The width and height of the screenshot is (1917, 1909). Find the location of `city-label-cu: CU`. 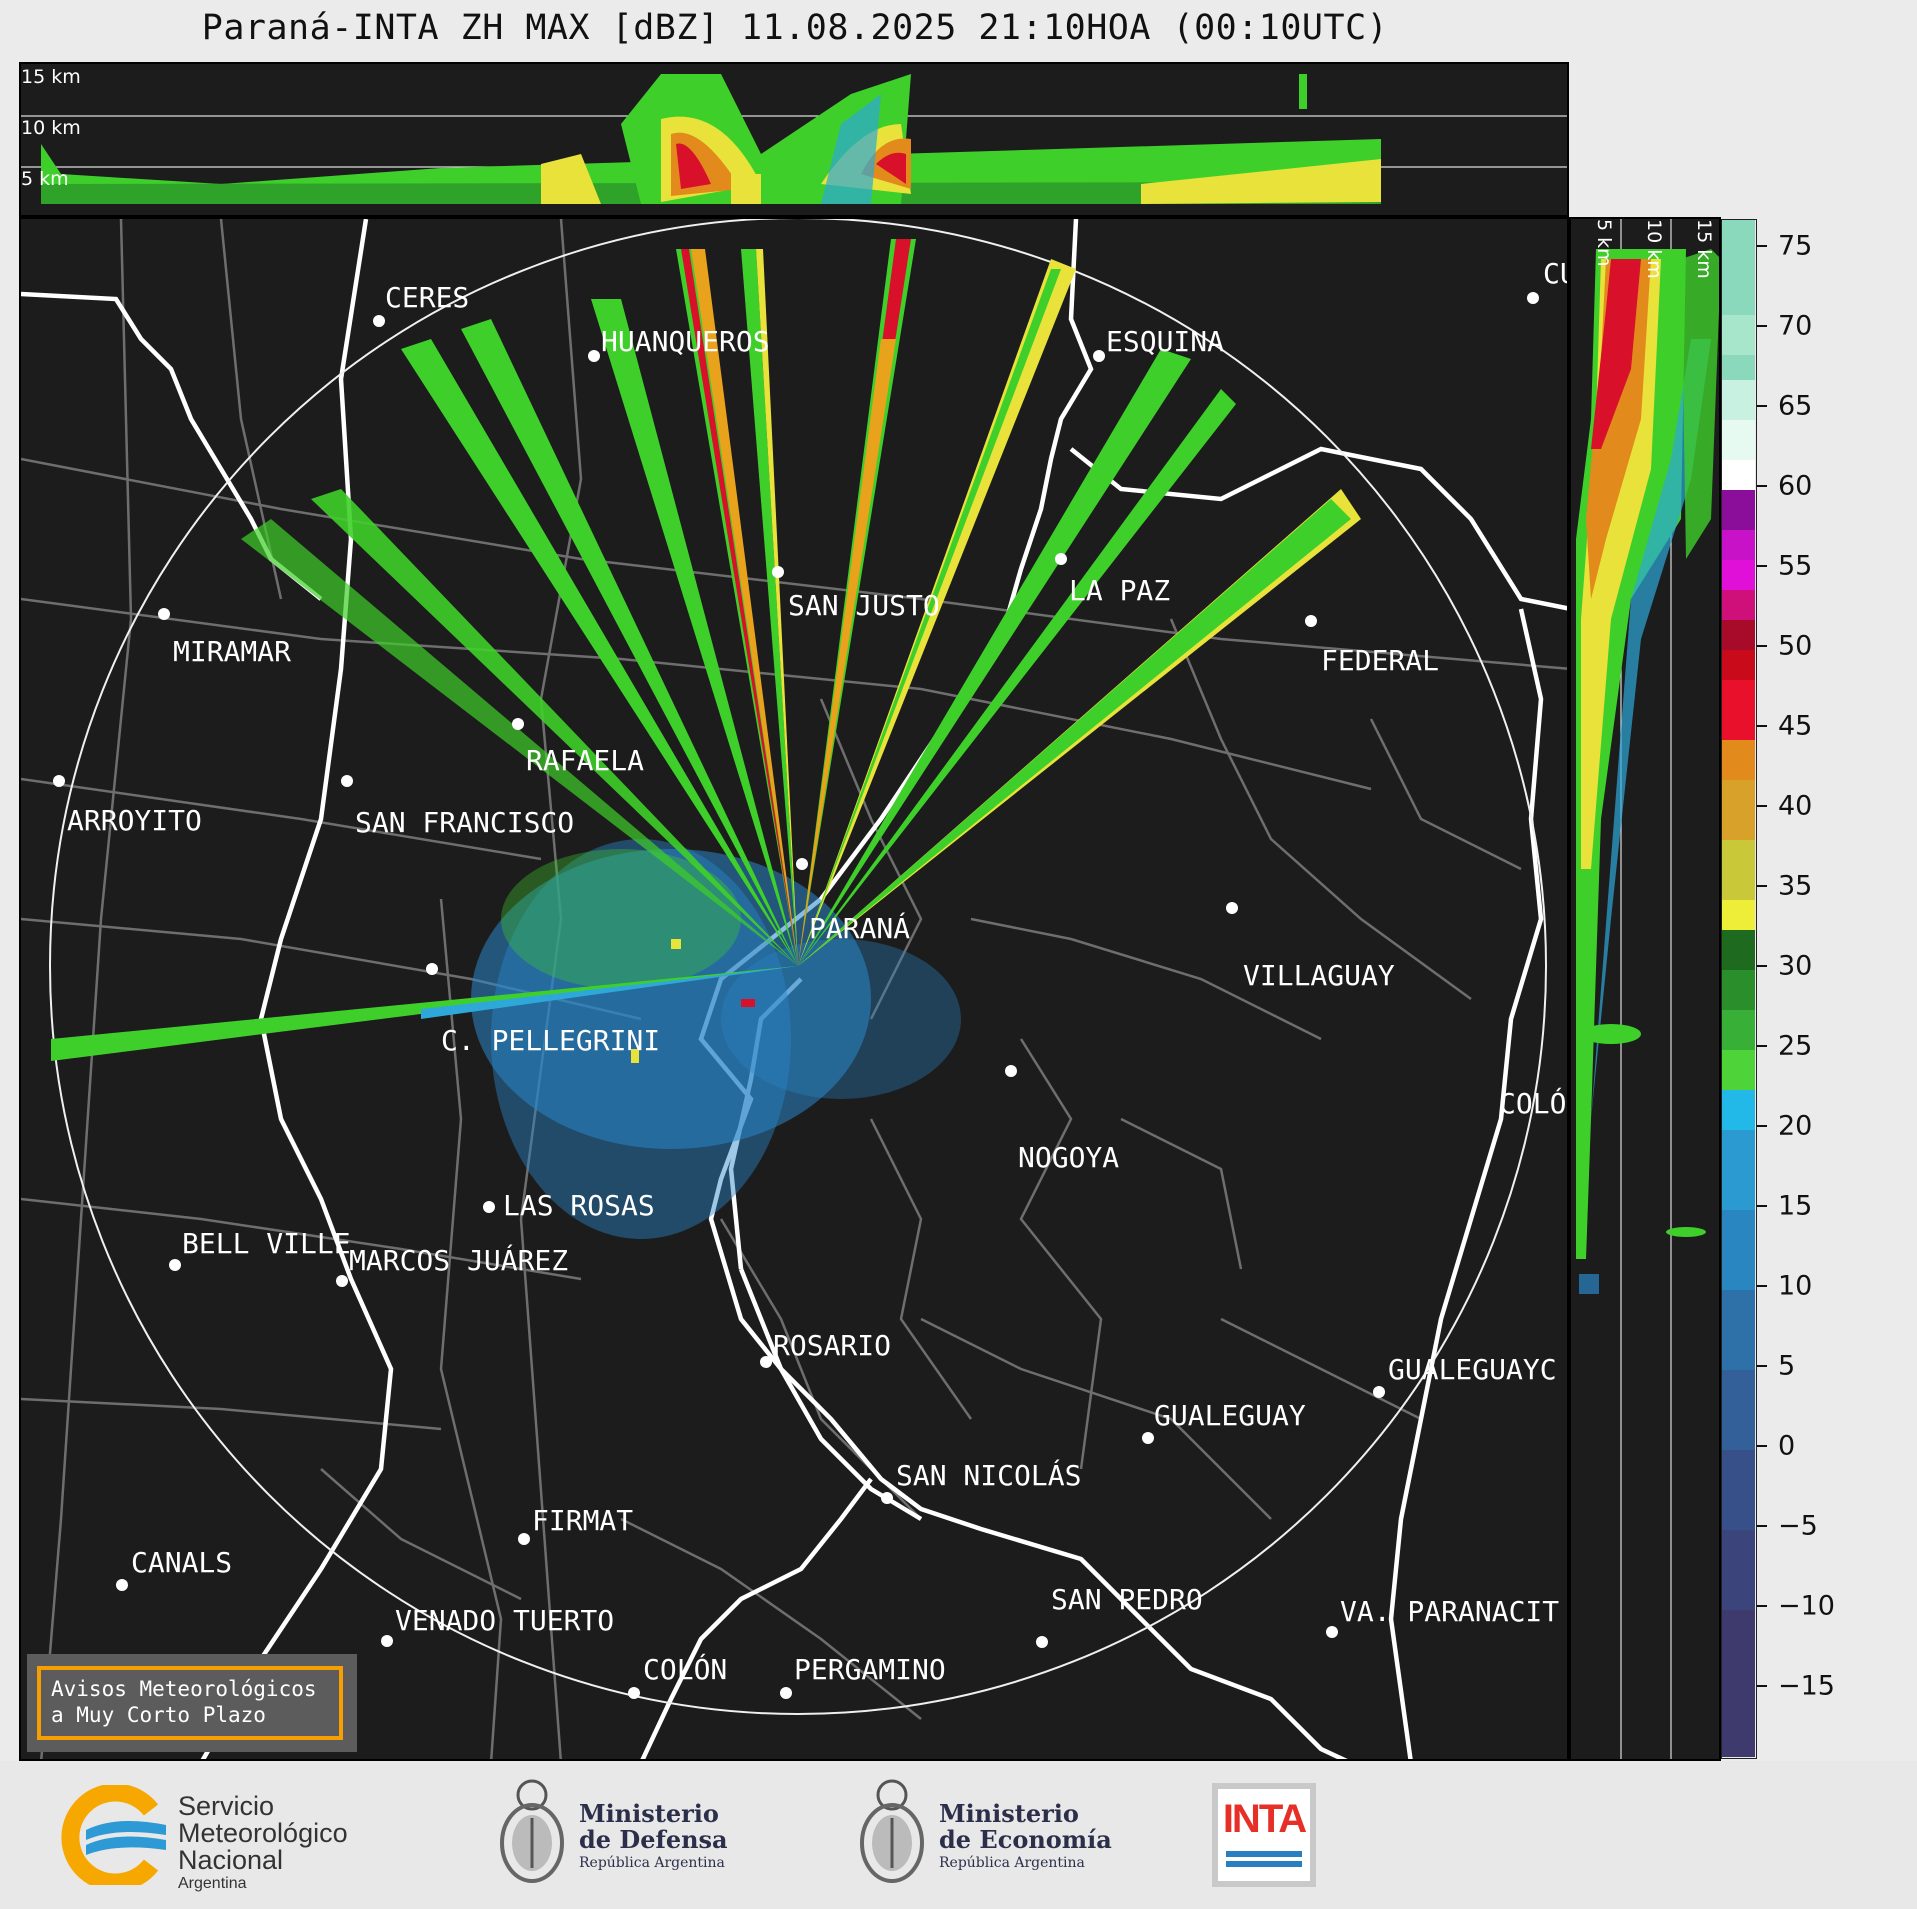

city-label-cu: CU is located at coordinates (1555, 273).